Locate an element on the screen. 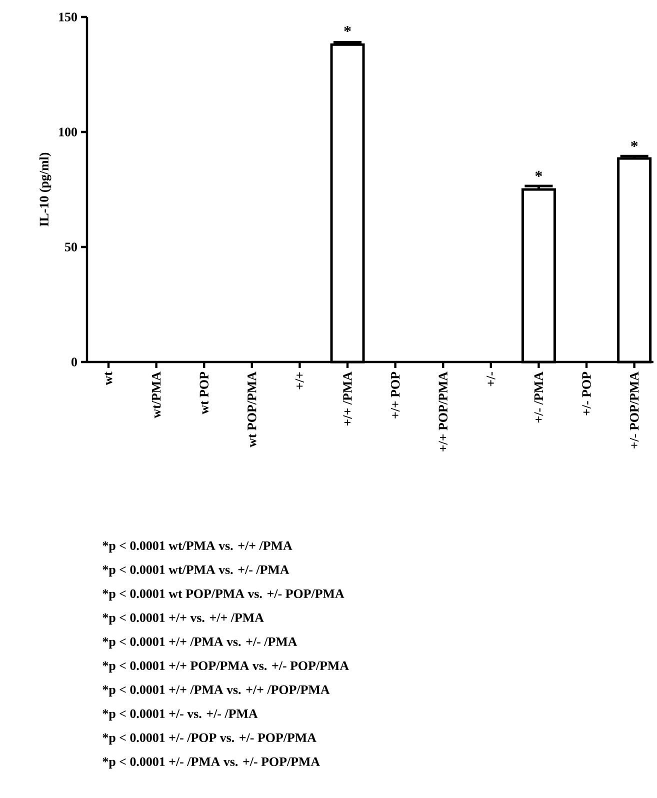 The width and height of the screenshot is (657, 798). x-tick-label: +/- /PMA is located at coordinates (539, 397).